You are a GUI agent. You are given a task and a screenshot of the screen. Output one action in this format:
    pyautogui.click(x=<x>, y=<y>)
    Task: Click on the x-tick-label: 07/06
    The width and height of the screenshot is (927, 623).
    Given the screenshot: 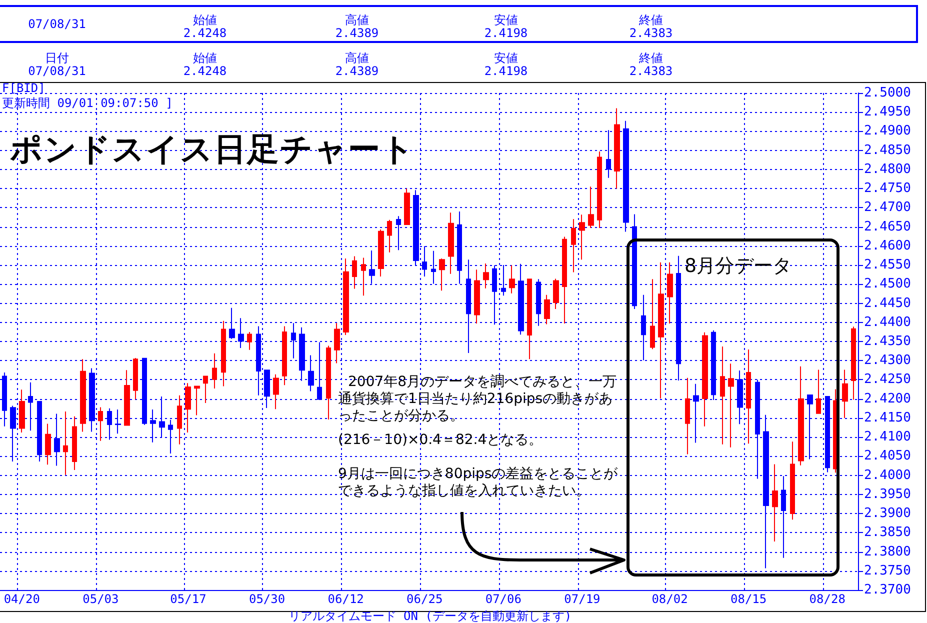 What is the action you would take?
    pyautogui.click(x=503, y=599)
    